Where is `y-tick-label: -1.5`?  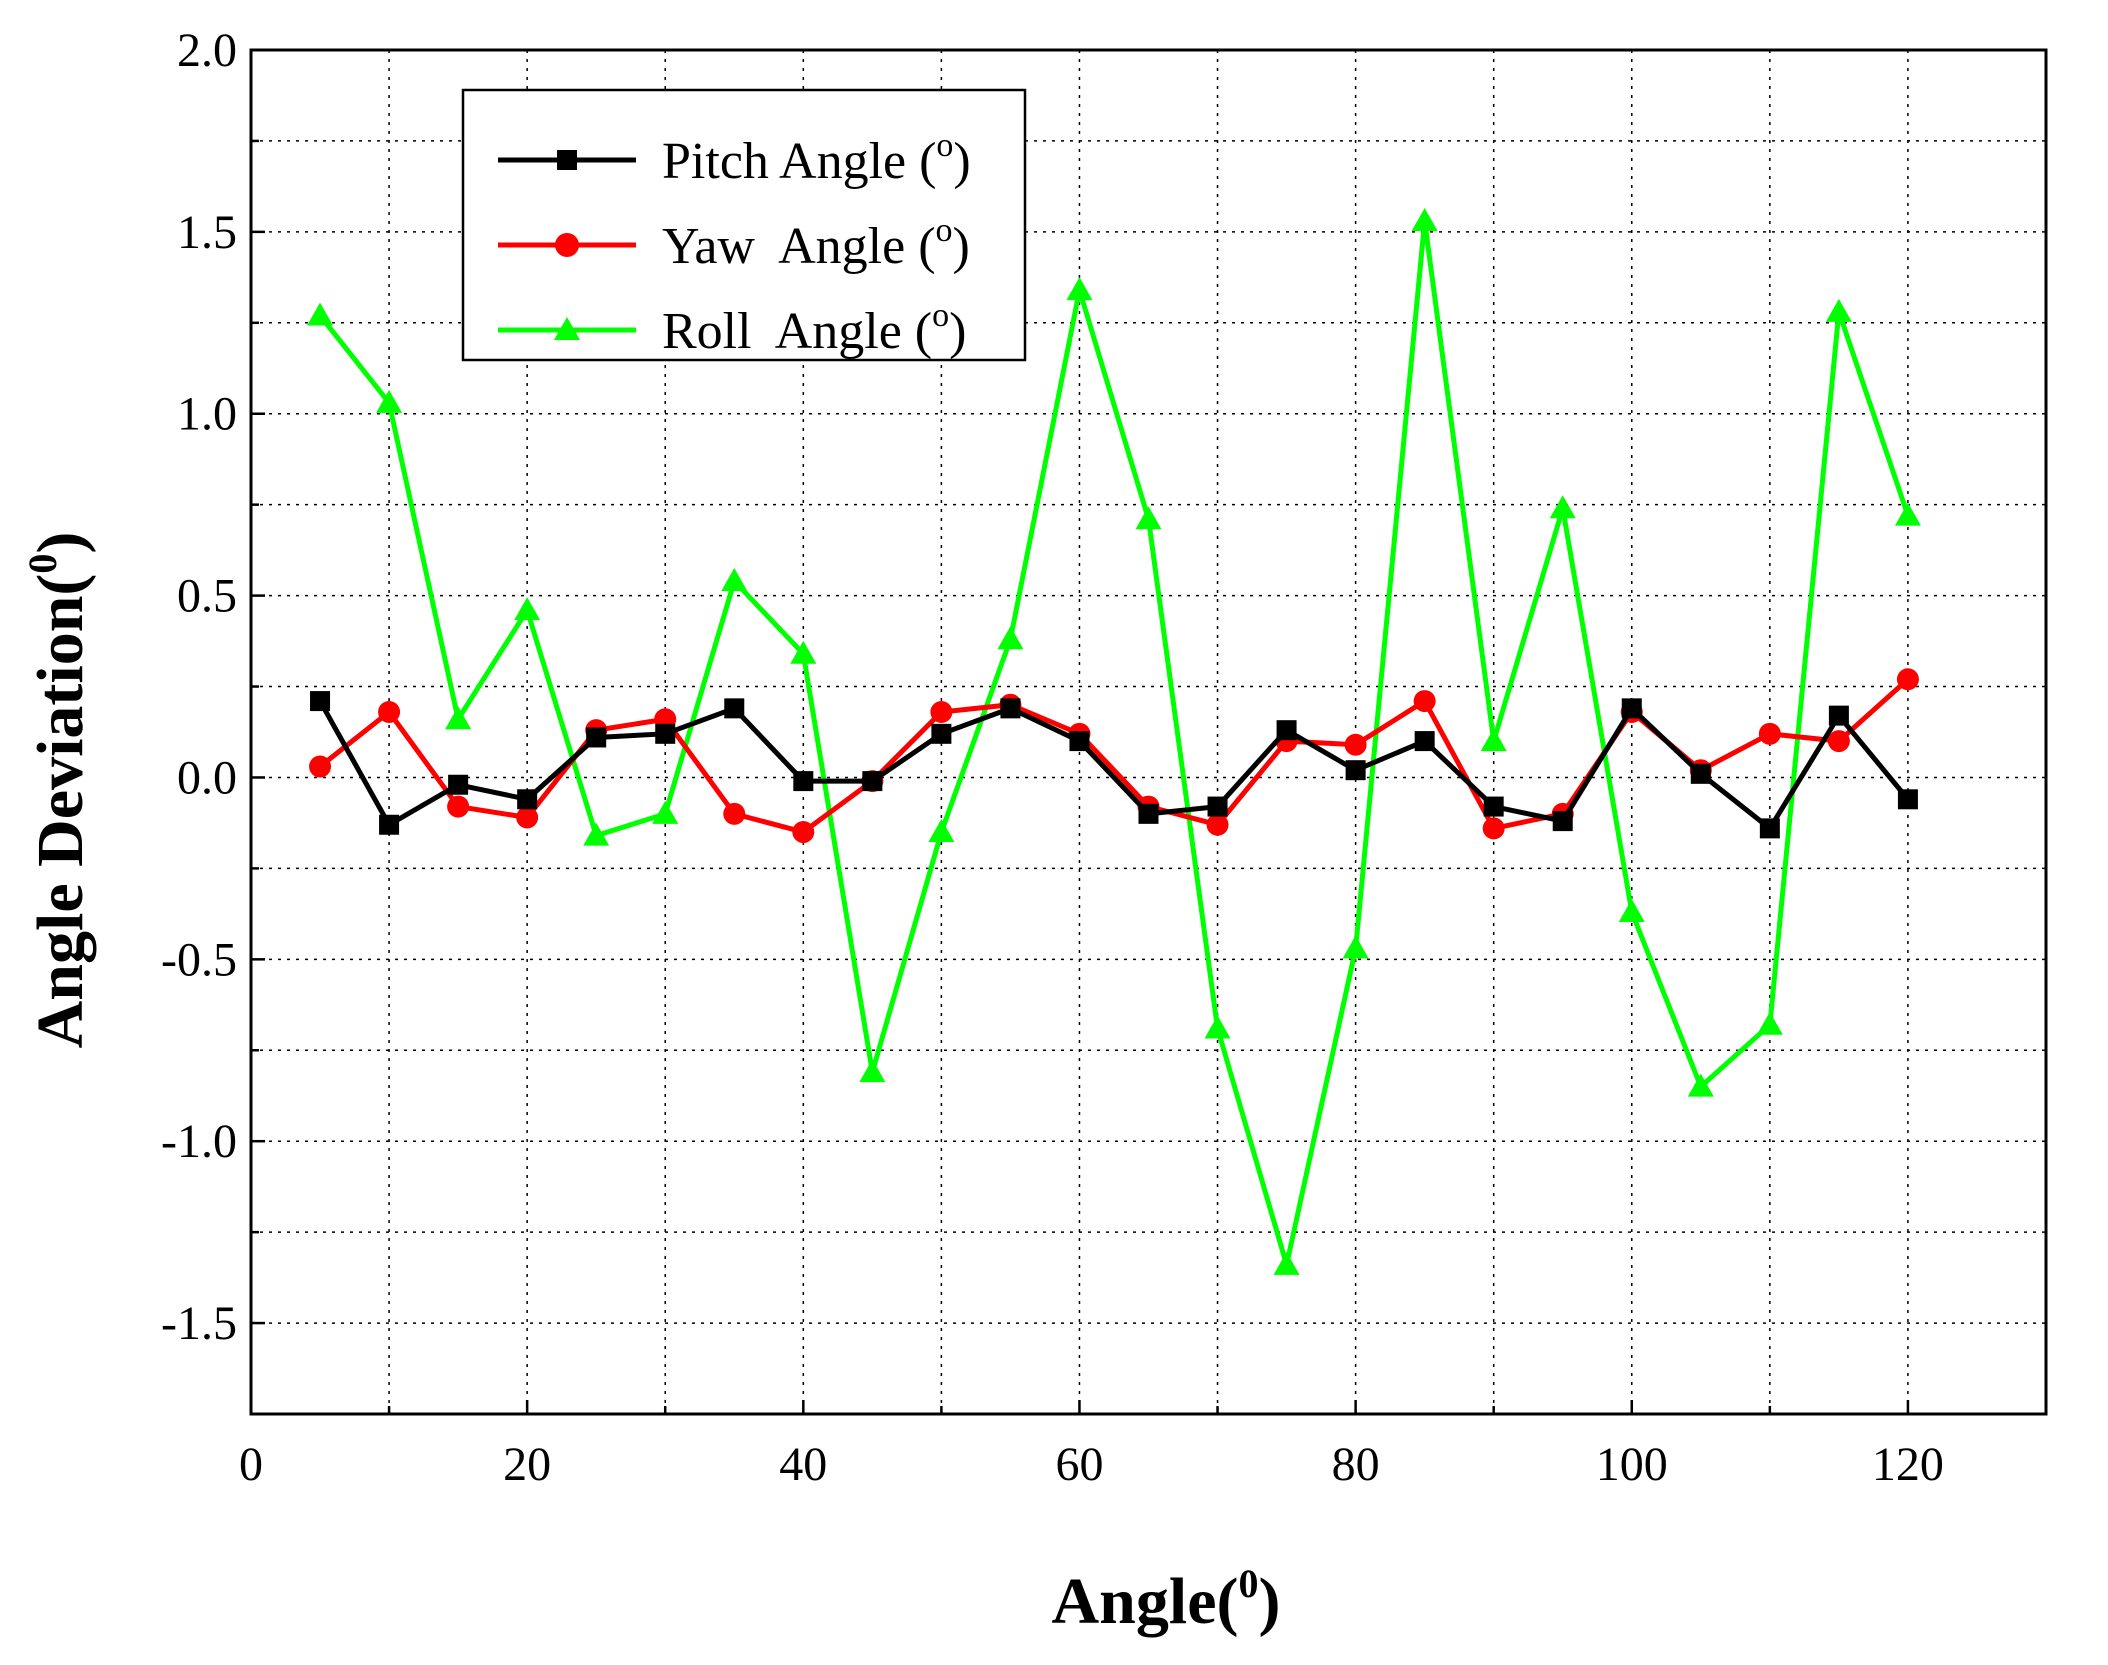
y-tick-label: -1.5 is located at coordinates (199, 1323).